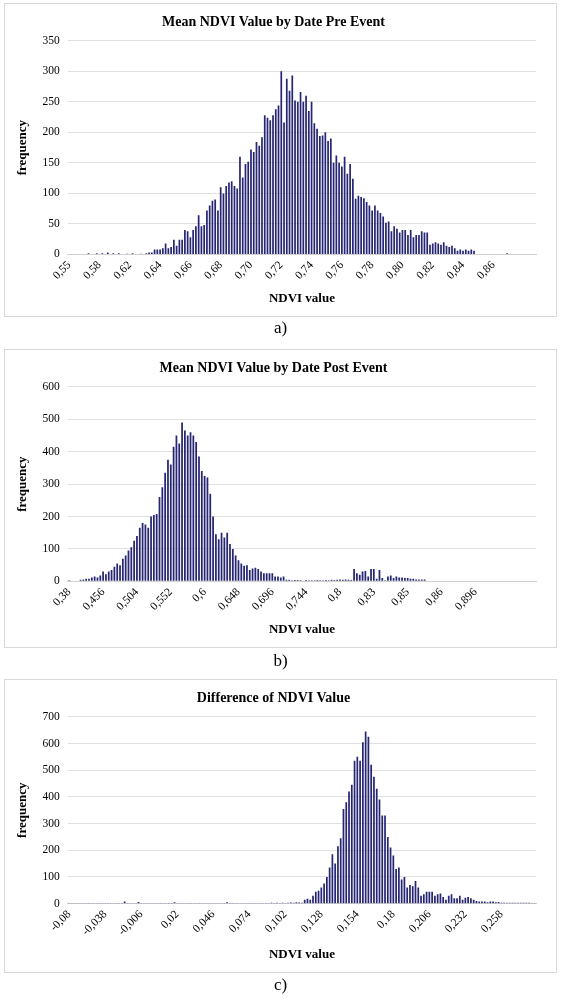  I want to click on x-tick-label: 0,55, so click(62, 270).